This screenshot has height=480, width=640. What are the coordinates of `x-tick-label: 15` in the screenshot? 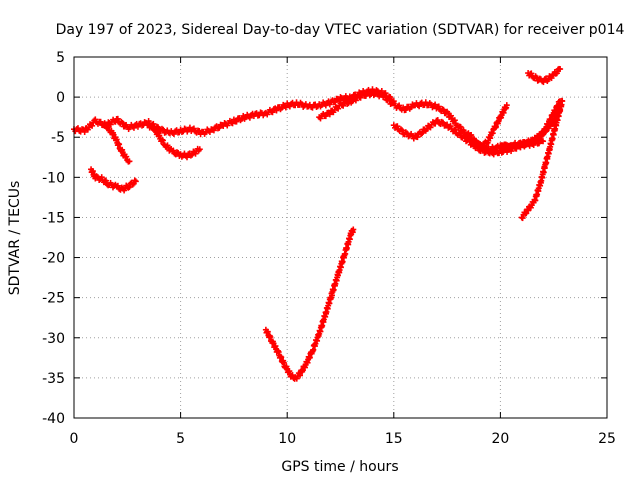 It's located at (394, 439).